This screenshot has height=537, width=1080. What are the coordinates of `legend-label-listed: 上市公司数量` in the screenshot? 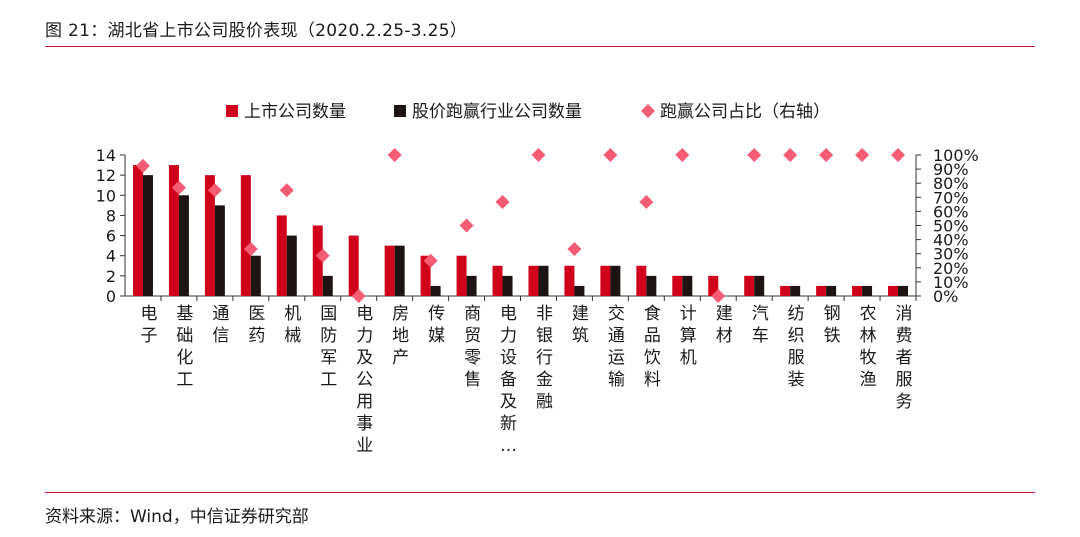 It's located at (295, 112).